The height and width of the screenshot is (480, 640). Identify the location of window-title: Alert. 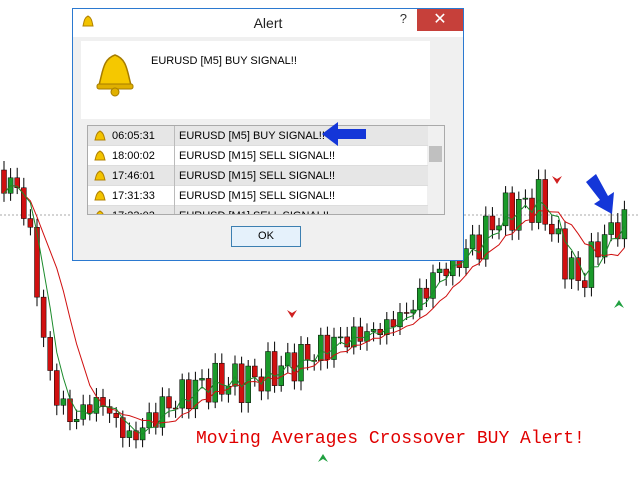
(268, 23).